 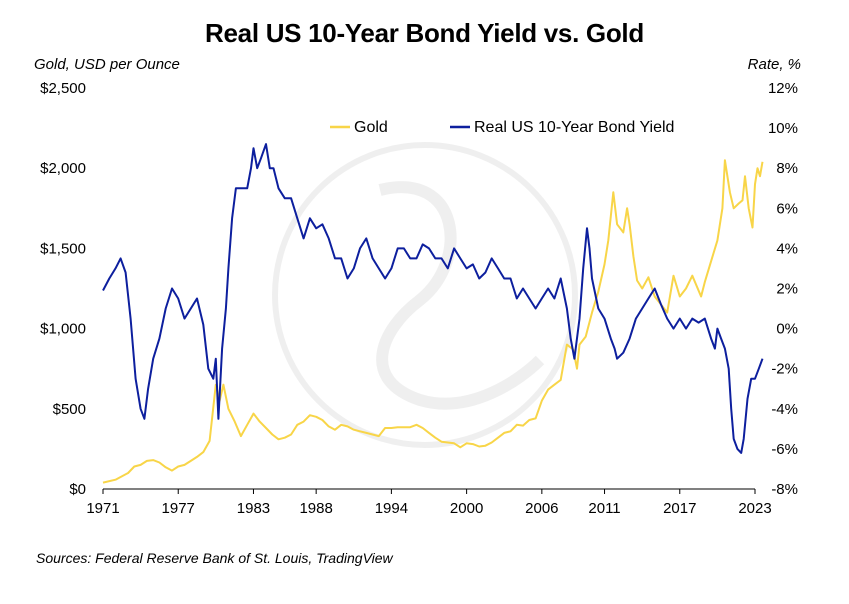 I want to click on y-left-tick-label: $1,000, so click(x=63, y=329).